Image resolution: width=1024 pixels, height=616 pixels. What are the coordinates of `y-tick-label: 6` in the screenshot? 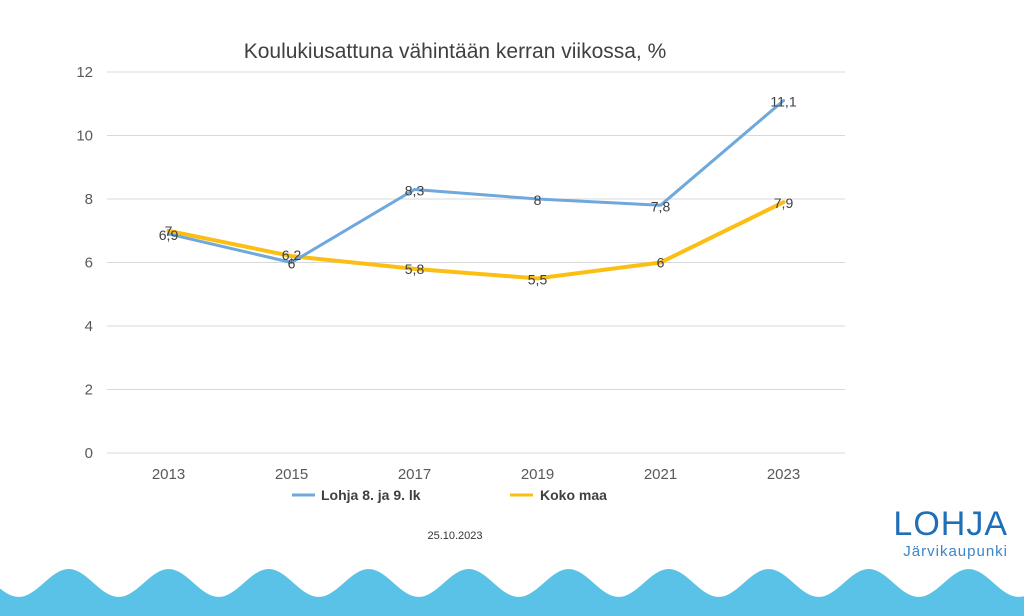 It's located at (89, 263).